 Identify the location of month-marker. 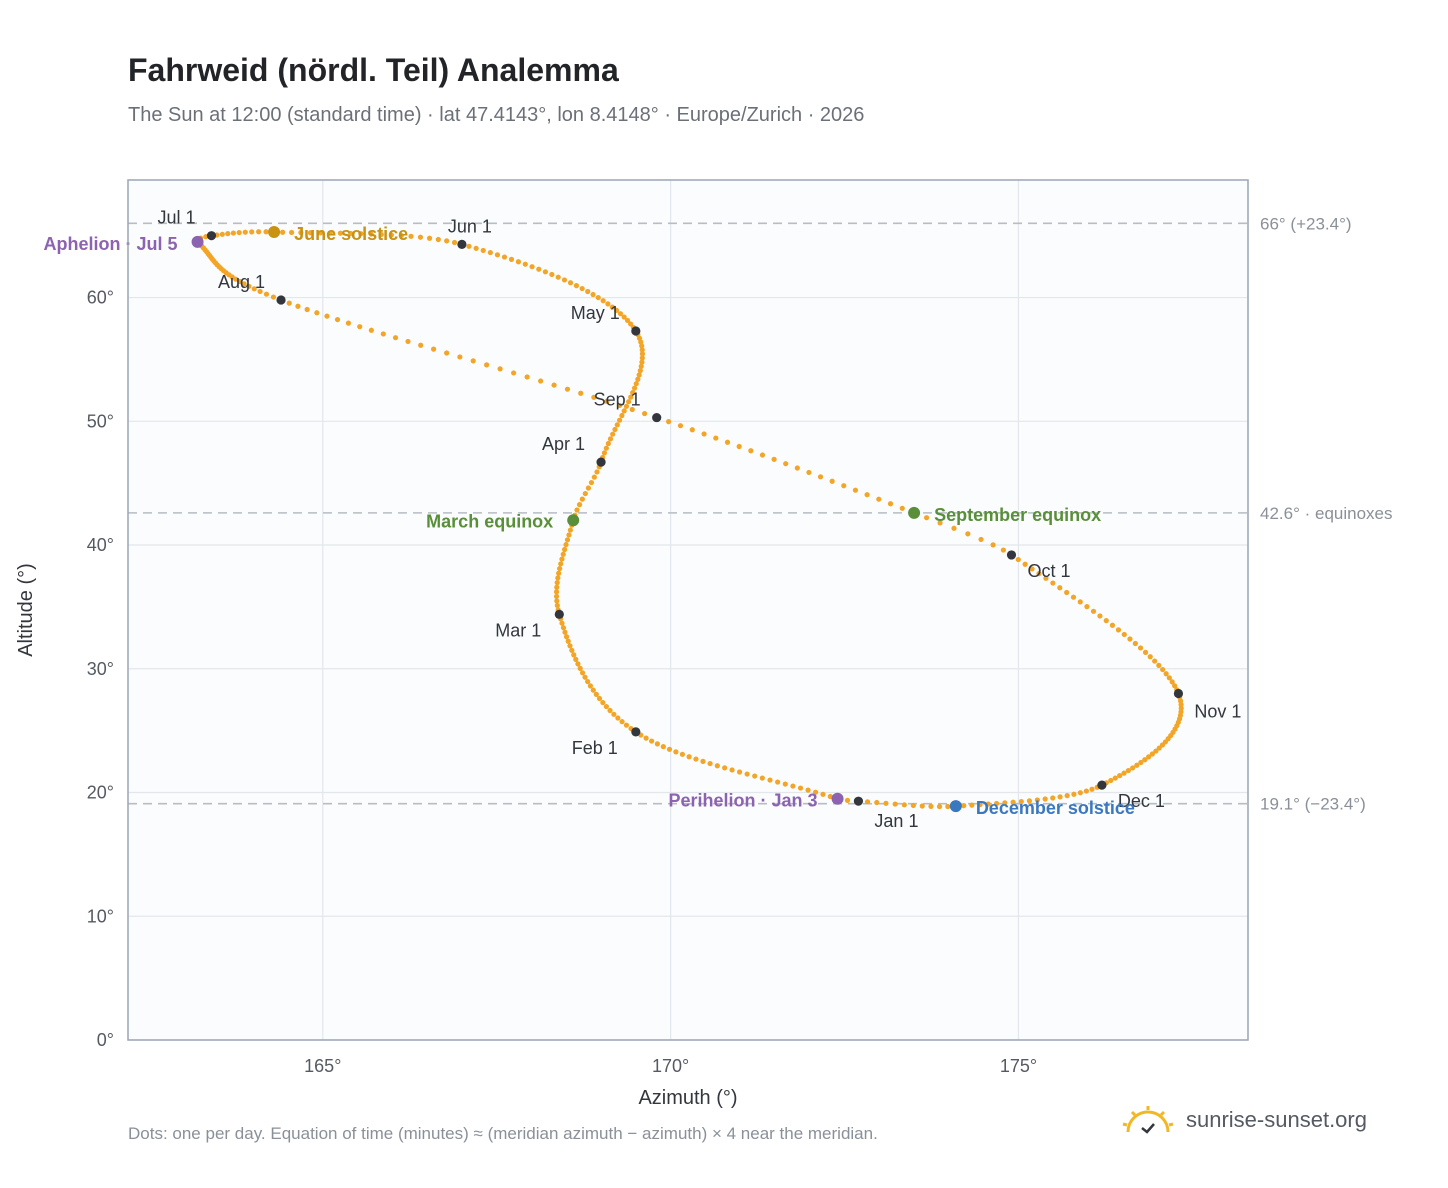
(281, 300).